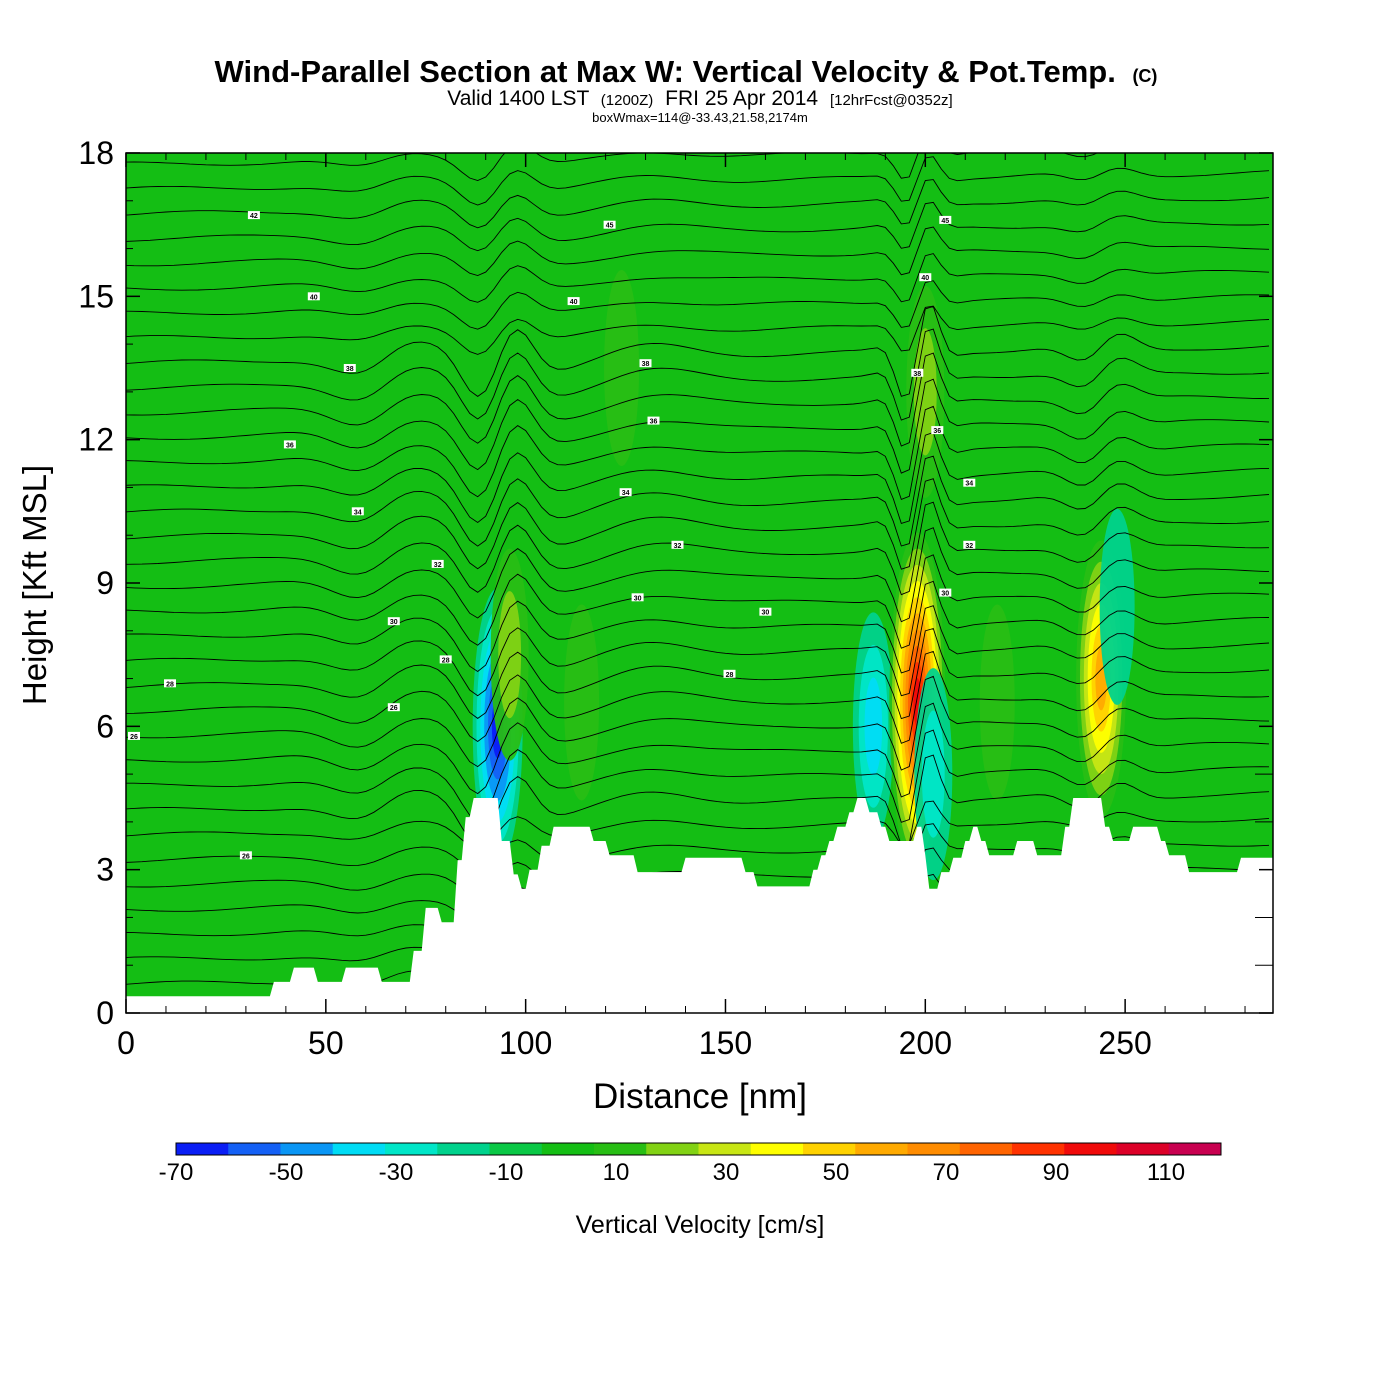 The height and width of the screenshot is (1400, 1400). I want to click on colorbar-tick-label: 30, so click(726, 1172).